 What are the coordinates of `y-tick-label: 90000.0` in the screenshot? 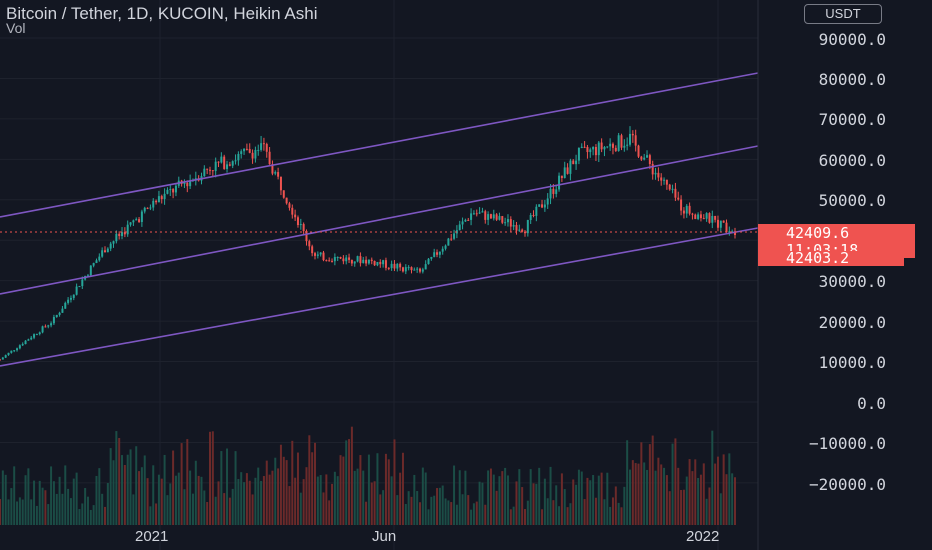 It's located at (852, 39).